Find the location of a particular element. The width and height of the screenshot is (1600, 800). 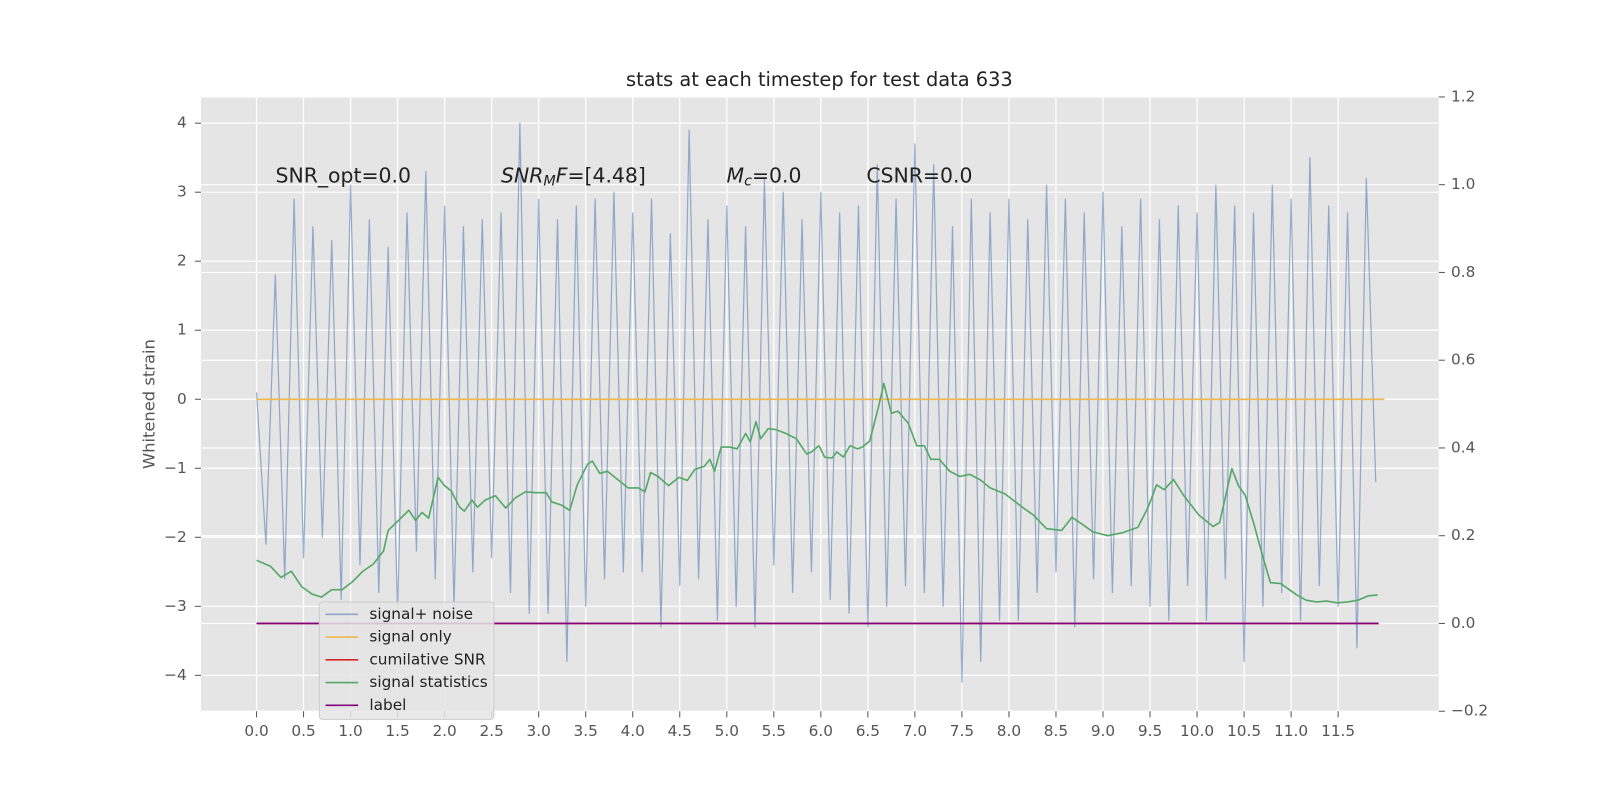

x-tick-label: 4.5 is located at coordinates (680, 731).